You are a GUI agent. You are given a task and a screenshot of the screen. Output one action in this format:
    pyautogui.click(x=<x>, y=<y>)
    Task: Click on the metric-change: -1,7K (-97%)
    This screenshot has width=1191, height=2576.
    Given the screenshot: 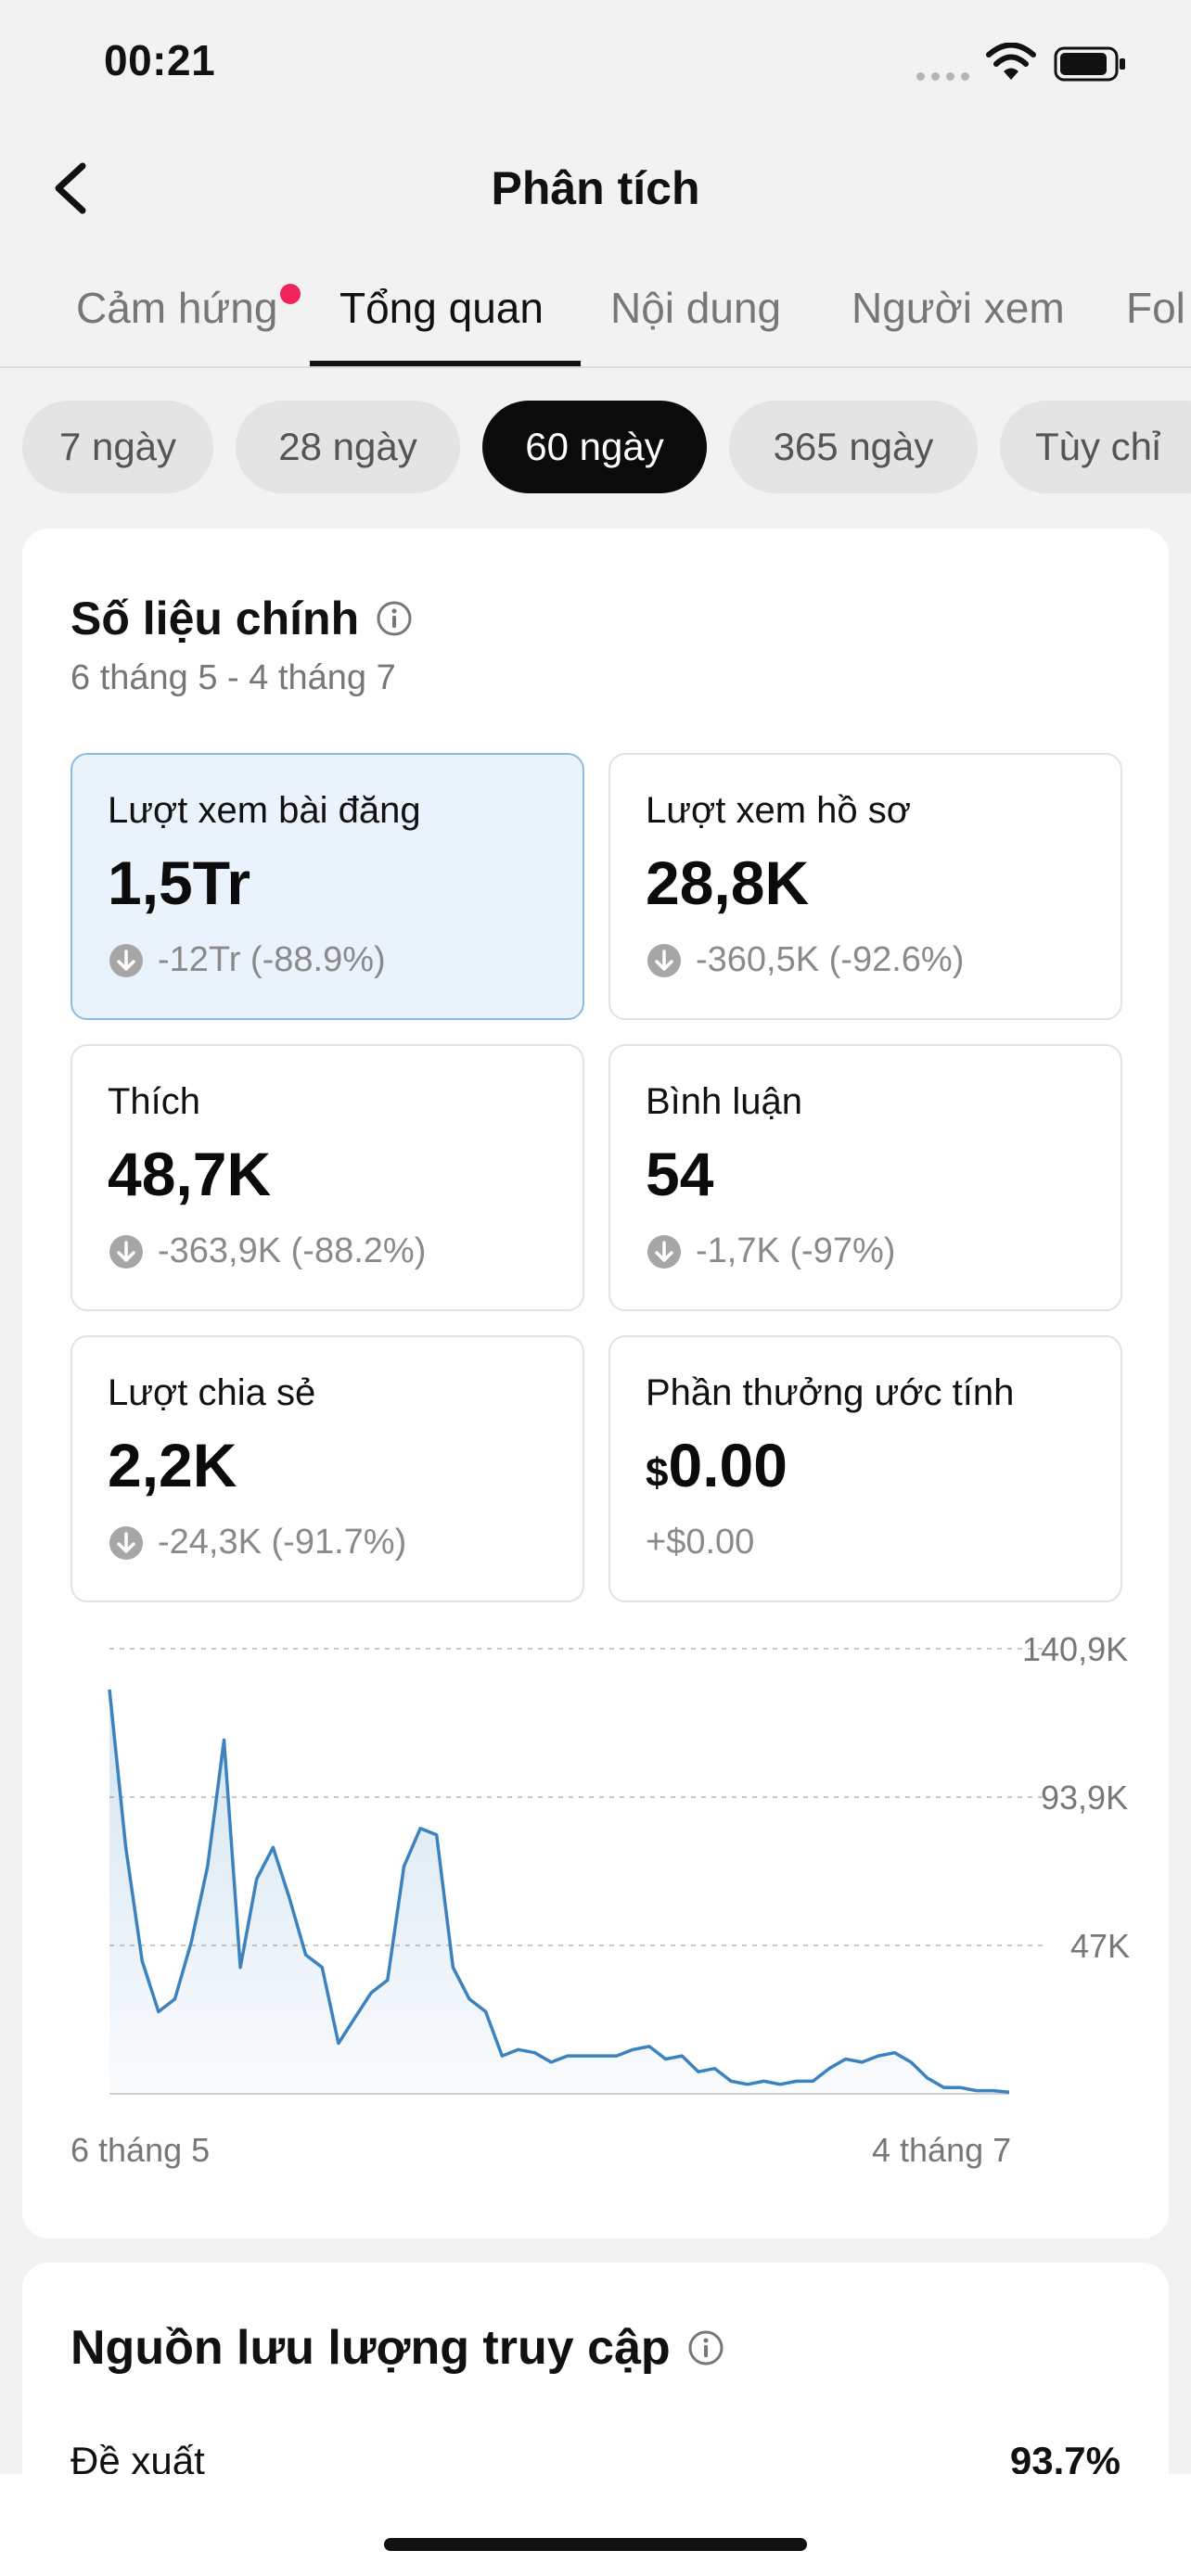 What is the action you would take?
    pyautogui.click(x=770, y=1251)
    